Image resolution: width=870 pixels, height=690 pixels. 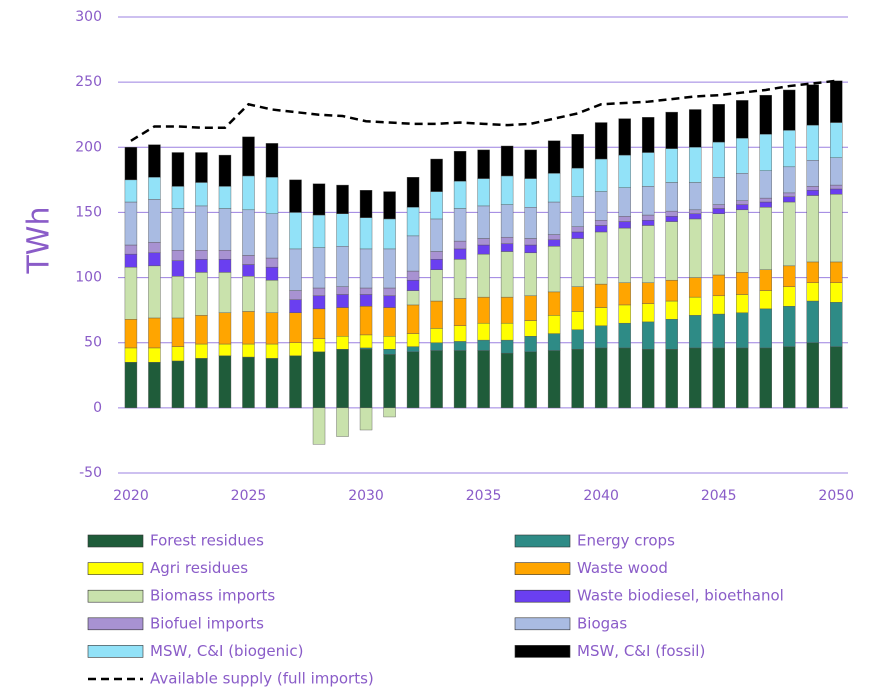 What do you see at coordinates (626, 541) in the screenshot?
I see `legend-label: Energy crops` at bounding box center [626, 541].